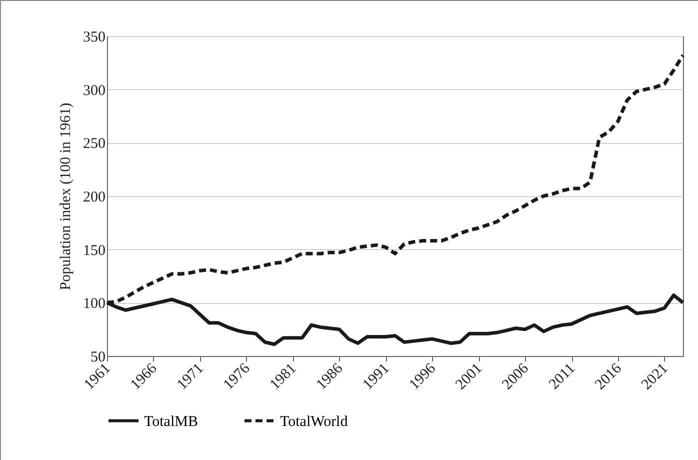 The image size is (698, 460). Describe the element at coordinates (376, 377) in the screenshot. I see `x-tick-label: 1991` at that location.